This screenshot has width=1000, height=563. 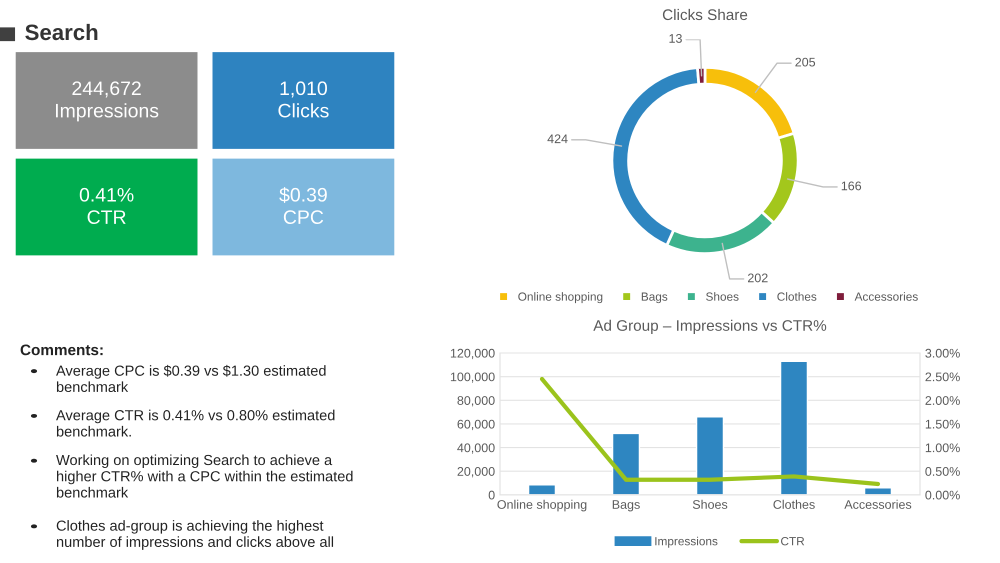 I want to click on data-label: 166, so click(x=852, y=185).